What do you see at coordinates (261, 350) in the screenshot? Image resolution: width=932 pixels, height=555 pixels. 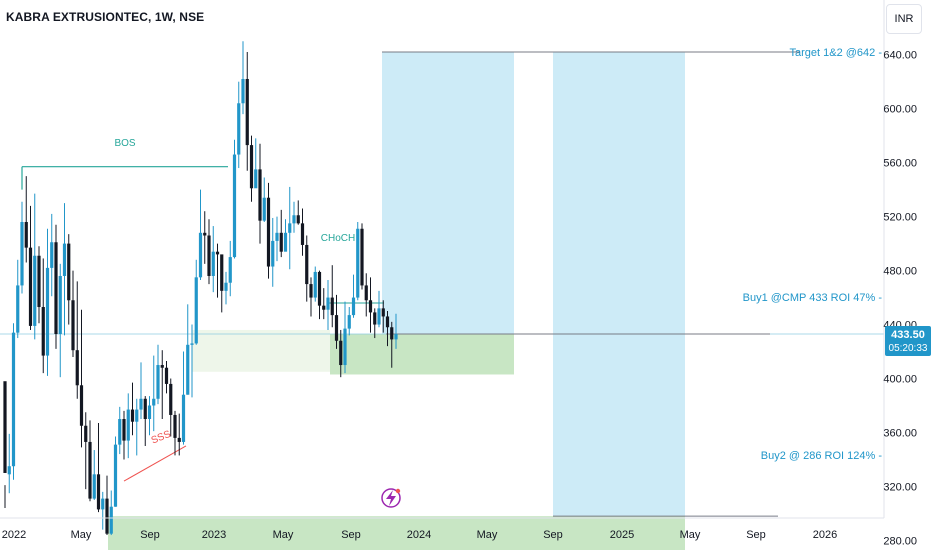 I see `demand-zone-old` at bounding box center [261, 350].